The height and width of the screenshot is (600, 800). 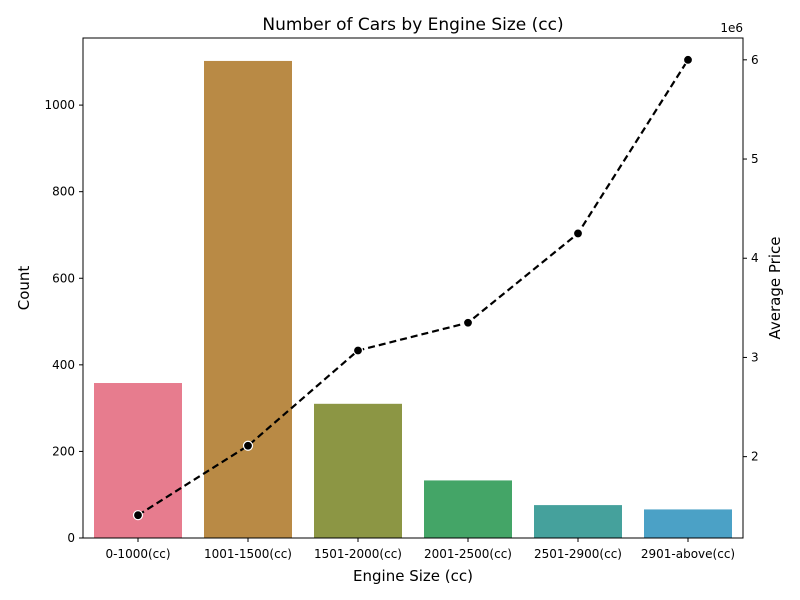 What do you see at coordinates (412, 25) in the screenshot?
I see `chart-title: Number of Cars by Engine Size (cc)` at bounding box center [412, 25].